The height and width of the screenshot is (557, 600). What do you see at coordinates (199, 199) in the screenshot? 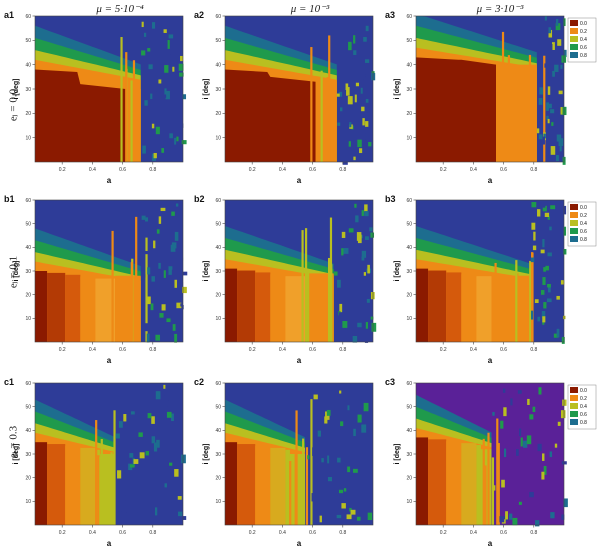
I see `panel-tag: b2` at bounding box center [199, 199].